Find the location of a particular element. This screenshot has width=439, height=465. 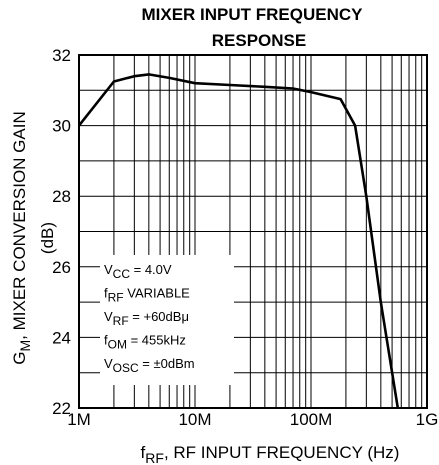

chart-title-line-1: MIXER INPUT FREQUENCY is located at coordinates (252, 14).